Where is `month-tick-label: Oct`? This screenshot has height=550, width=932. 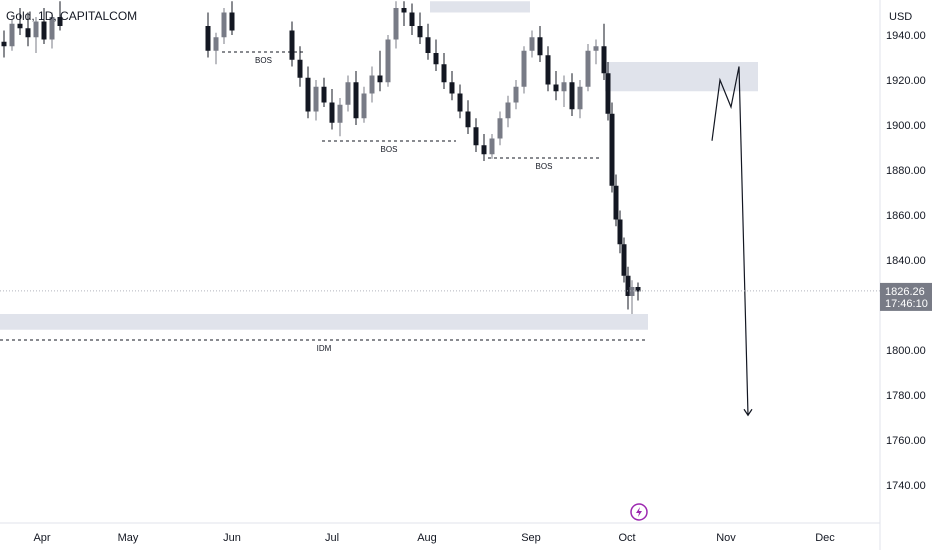
month-tick-label: Oct is located at coordinates (626, 538).